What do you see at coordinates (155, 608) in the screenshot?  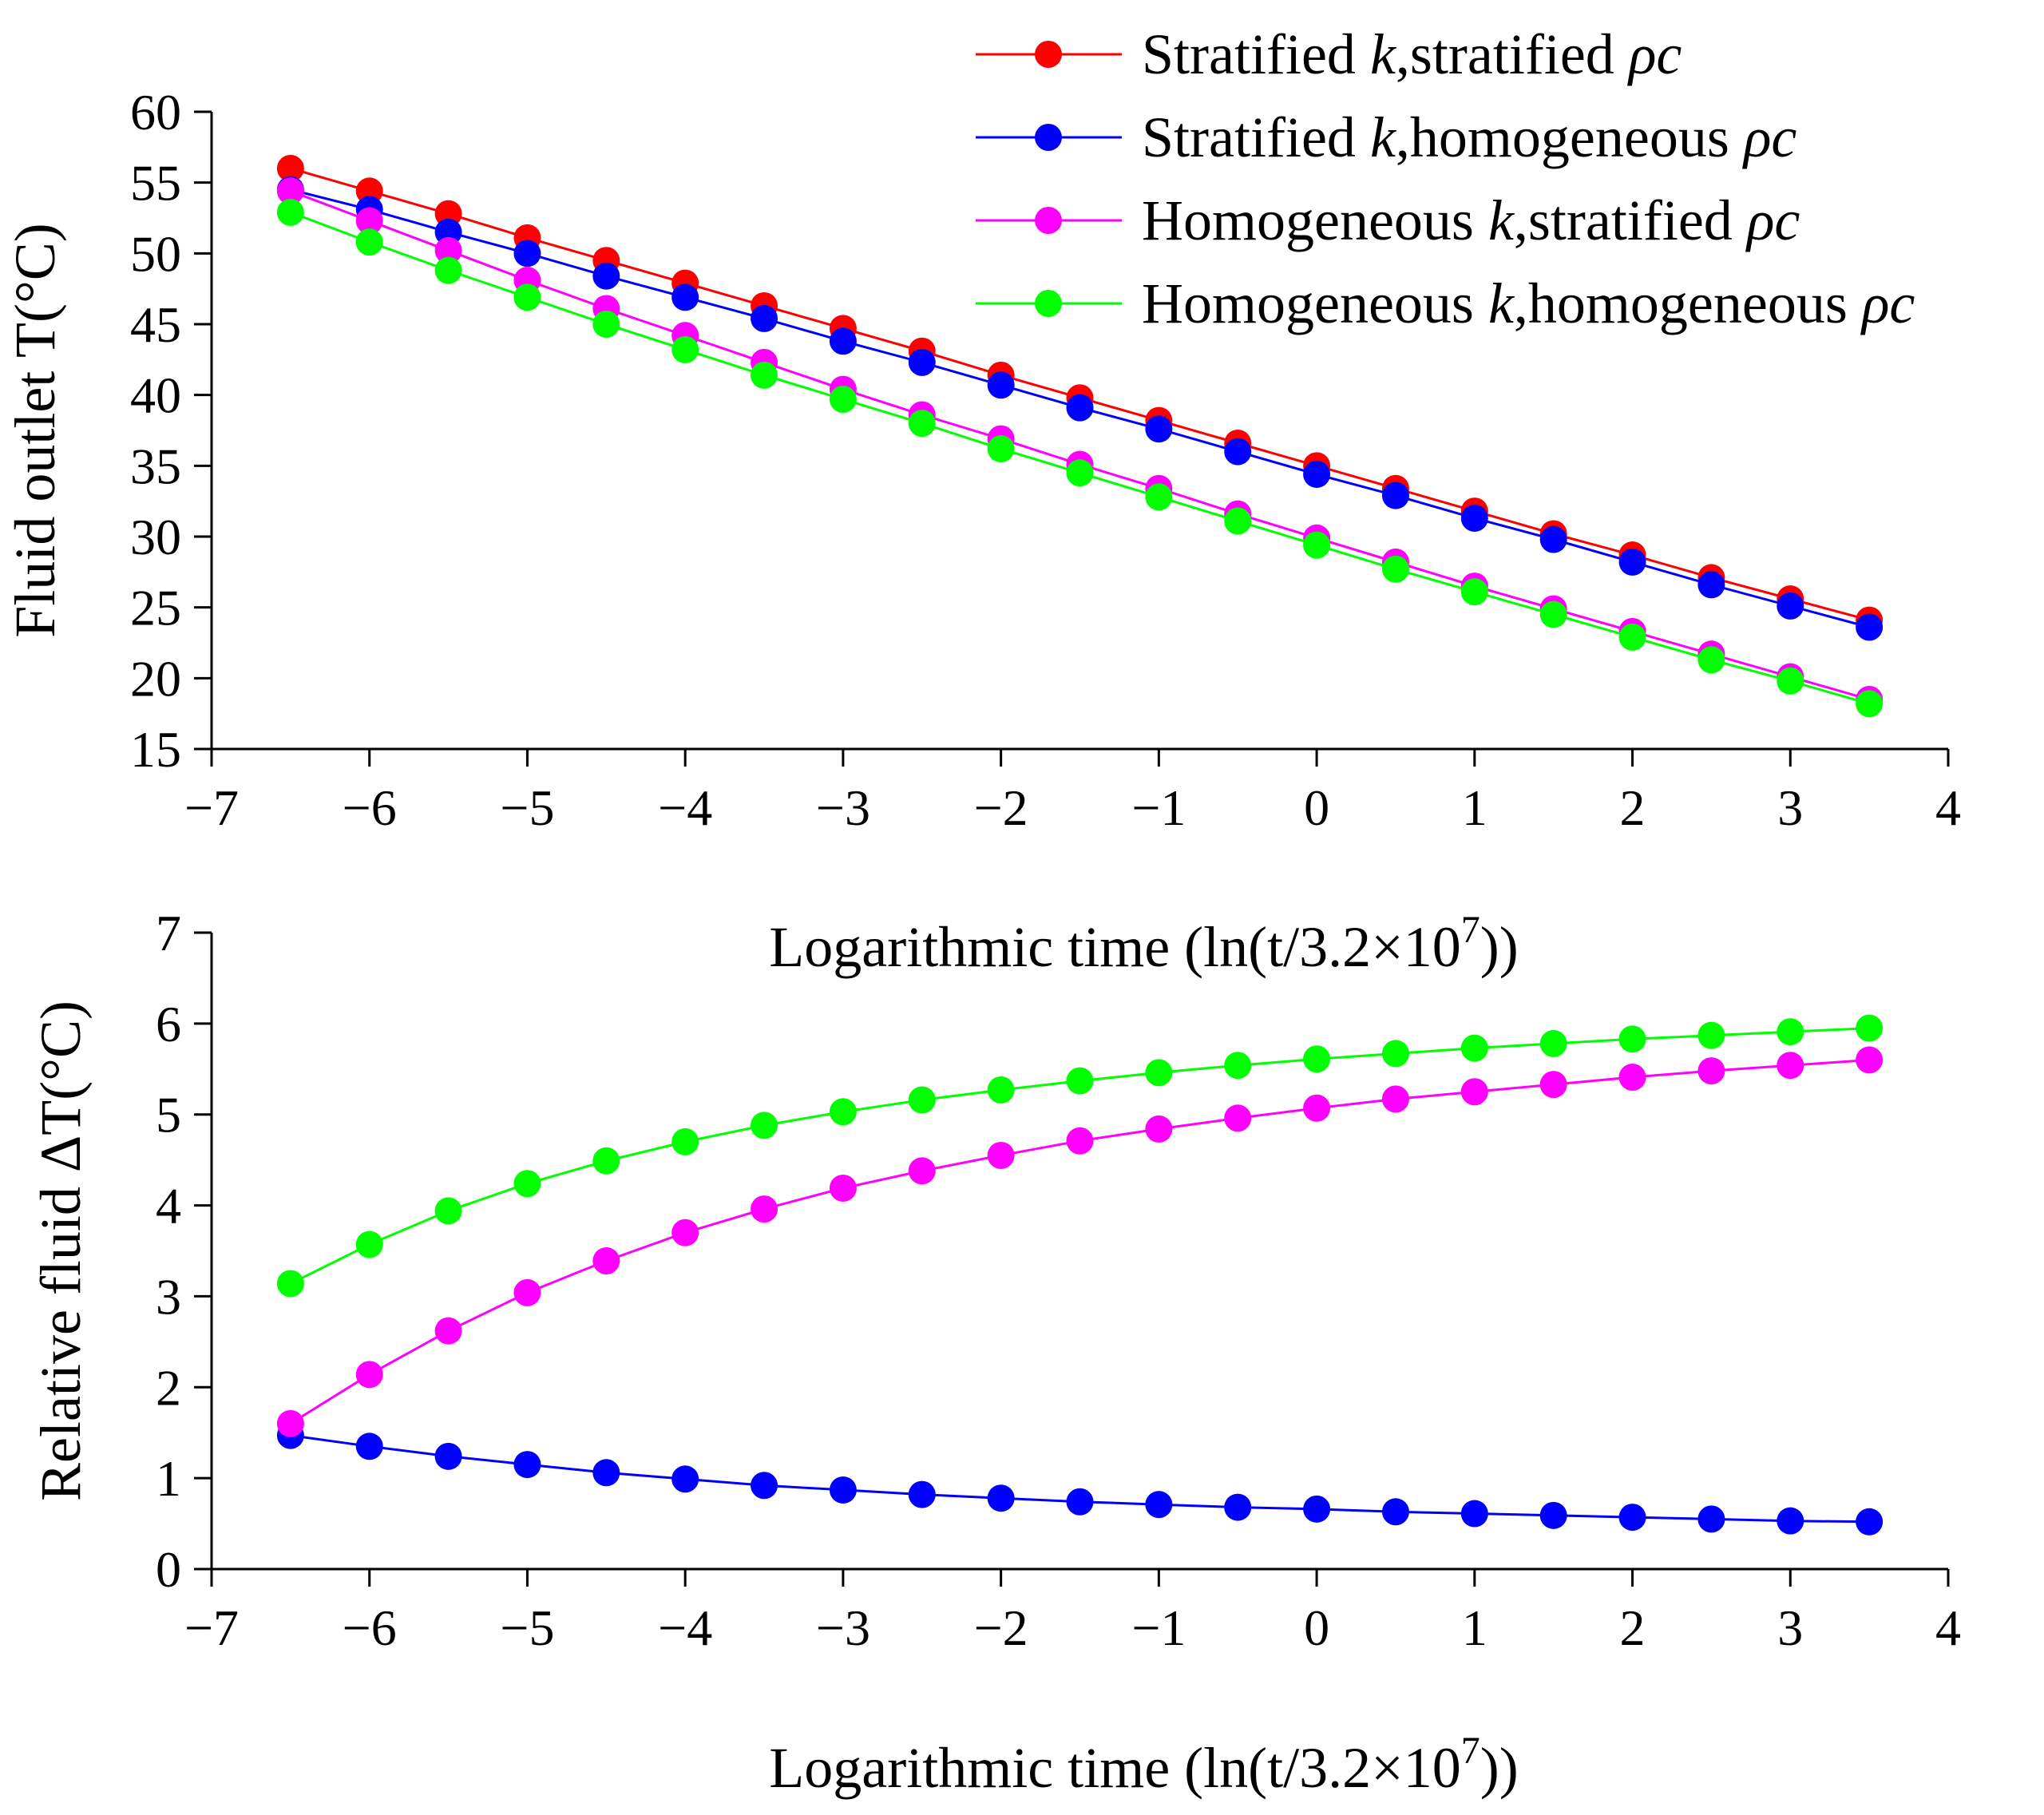 I see `y-tick-label: 25` at bounding box center [155, 608].